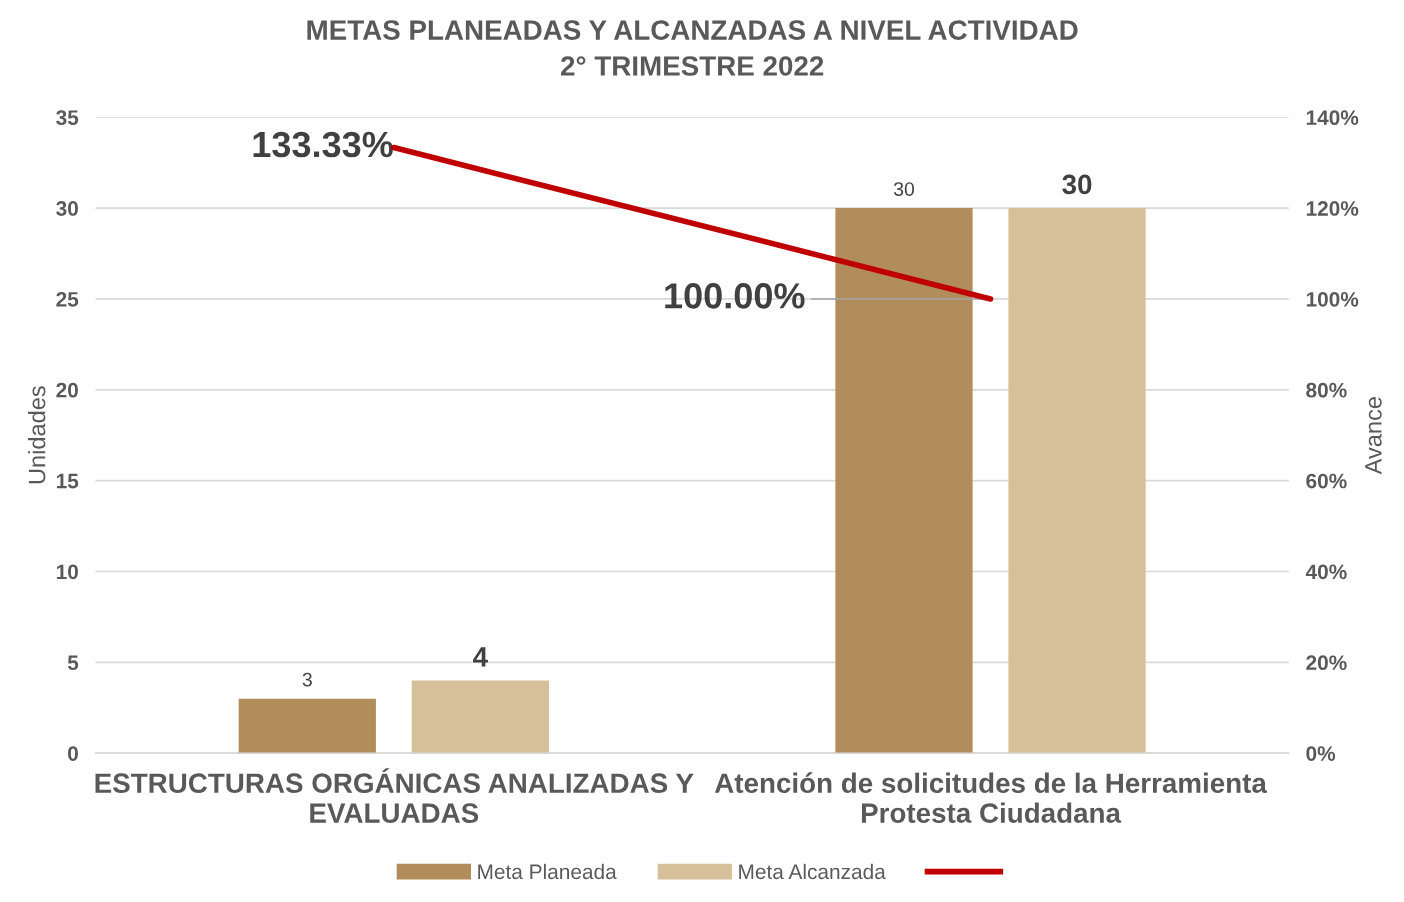 The height and width of the screenshot is (902, 1404). Describe the element at coordinates (307, 679) in the screenshot. I see `data-label: 3` at that location.